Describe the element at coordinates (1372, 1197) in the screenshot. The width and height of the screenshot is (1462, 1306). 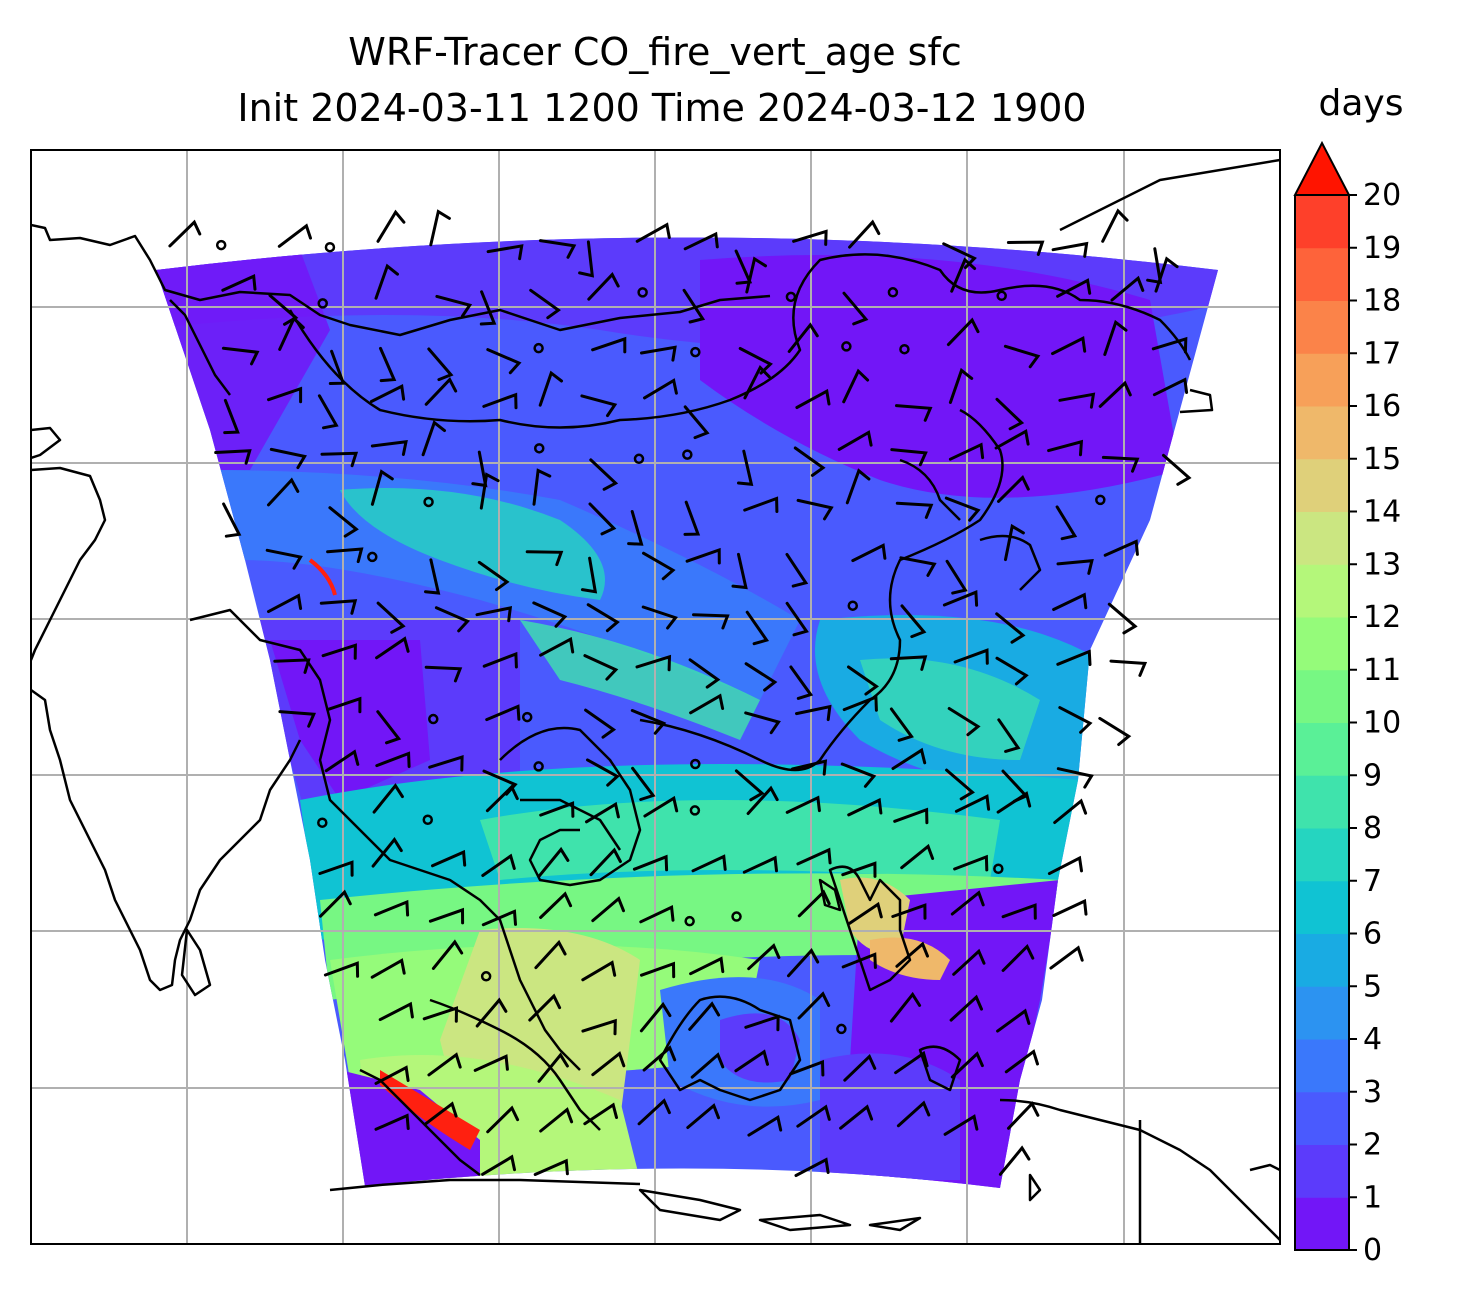
I see `colorbar-tick-label: 1` at that location.